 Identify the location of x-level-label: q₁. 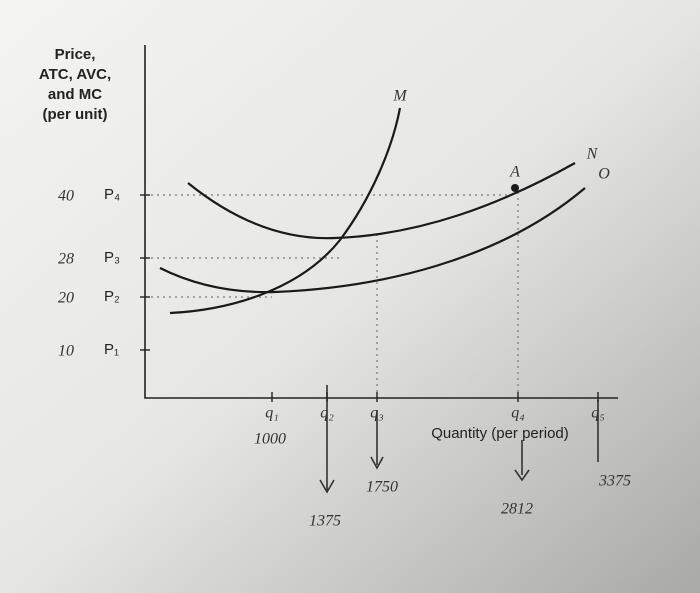
(272, 413).